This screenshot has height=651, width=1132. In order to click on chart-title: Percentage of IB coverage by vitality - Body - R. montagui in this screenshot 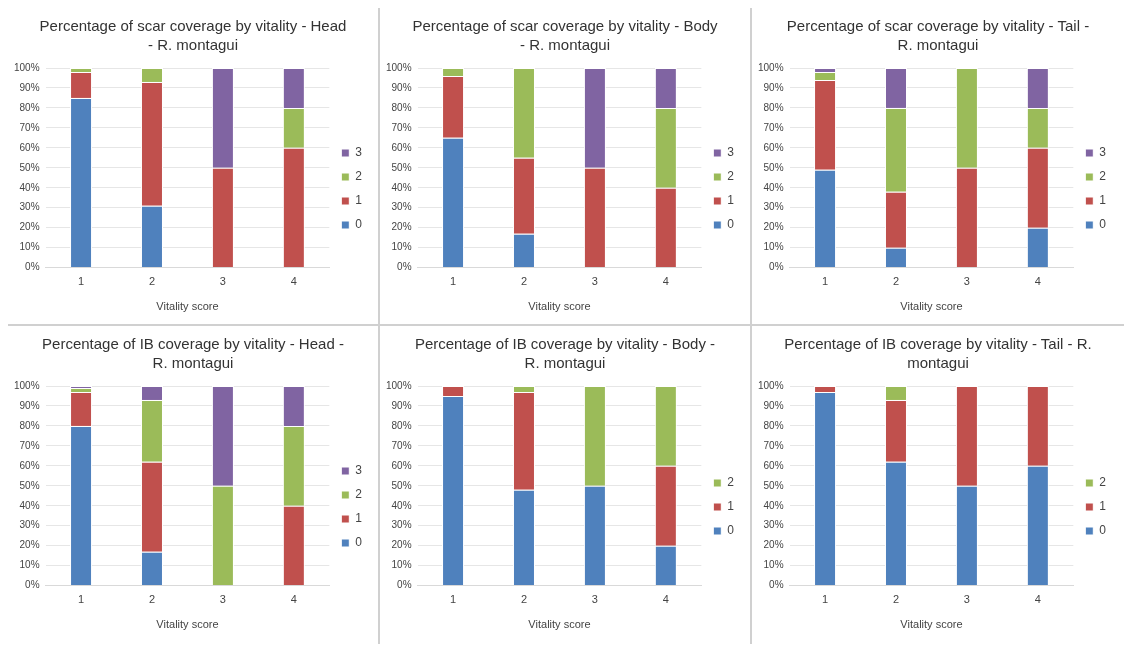, I will do `click(565, 353)`.